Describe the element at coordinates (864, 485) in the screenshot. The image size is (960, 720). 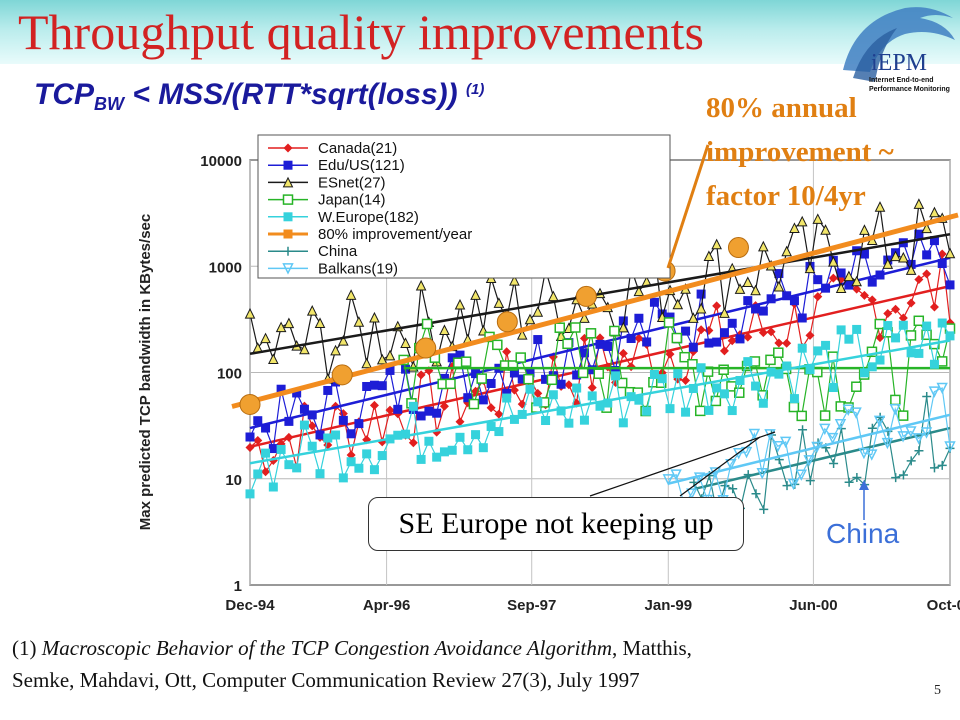
I see `china-arrowhead` at that location.